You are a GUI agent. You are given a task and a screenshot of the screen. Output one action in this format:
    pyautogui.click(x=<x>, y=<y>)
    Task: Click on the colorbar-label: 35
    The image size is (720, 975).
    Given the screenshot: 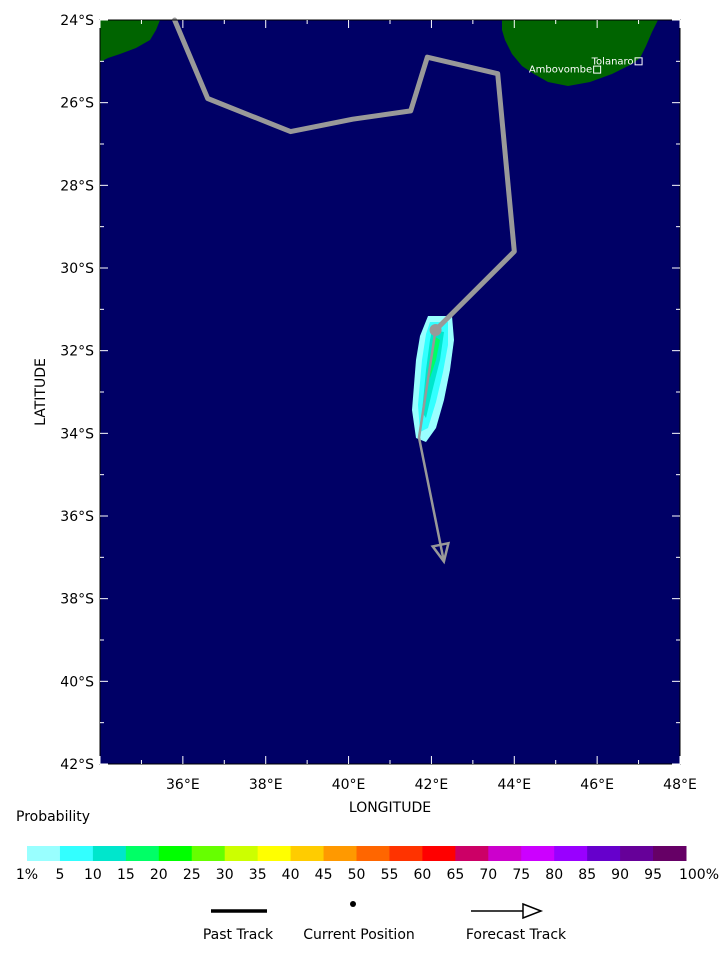 What is the action you would take?
    pyautogui.click(x=258, y=875)
    